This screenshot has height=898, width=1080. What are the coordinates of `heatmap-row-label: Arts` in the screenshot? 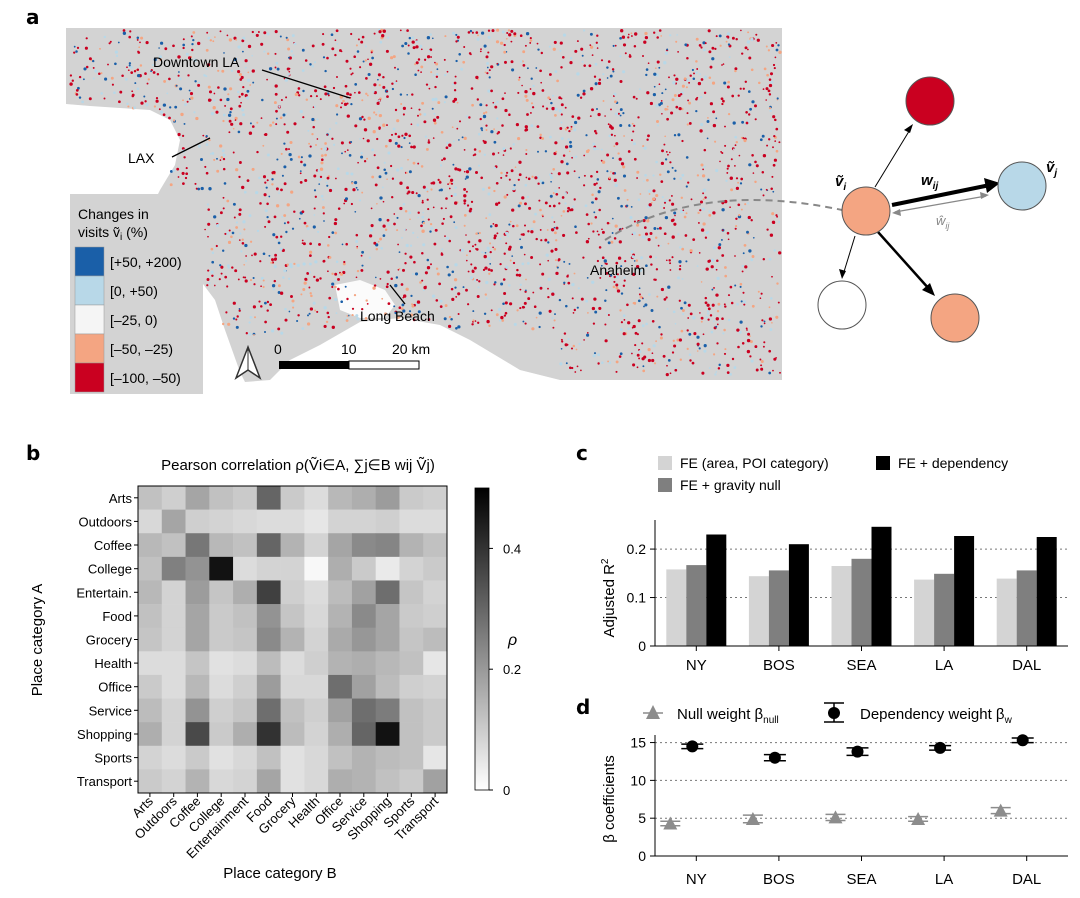 It's located at (121, 498).